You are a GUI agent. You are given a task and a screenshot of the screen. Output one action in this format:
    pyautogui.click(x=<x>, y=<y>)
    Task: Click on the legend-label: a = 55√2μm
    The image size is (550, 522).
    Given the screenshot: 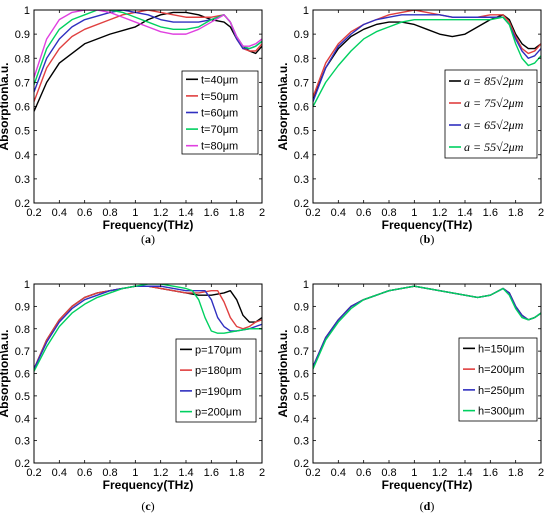 What is the action you would take?
    pyautogui.click(x=494, y=147)
    